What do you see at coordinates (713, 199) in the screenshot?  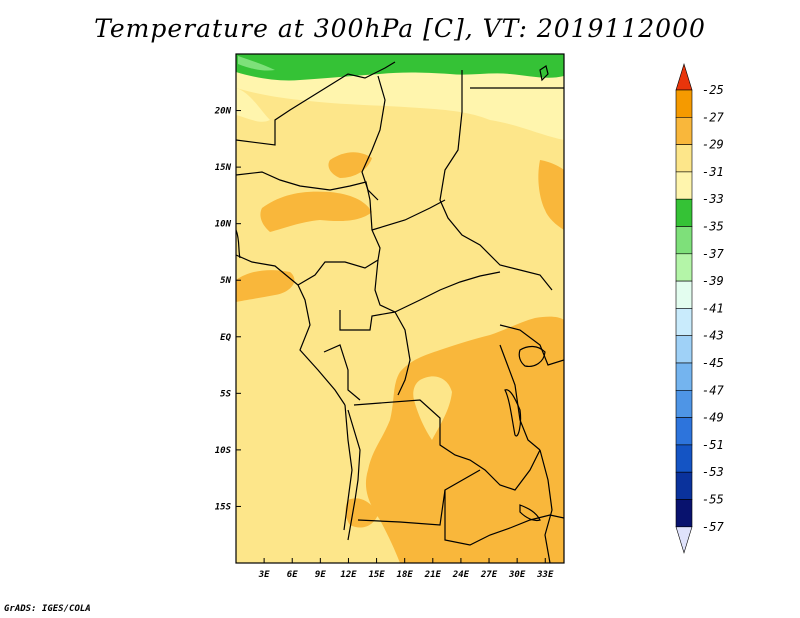 I see `colorbar-label: -33` at bounding box center [713, 199].